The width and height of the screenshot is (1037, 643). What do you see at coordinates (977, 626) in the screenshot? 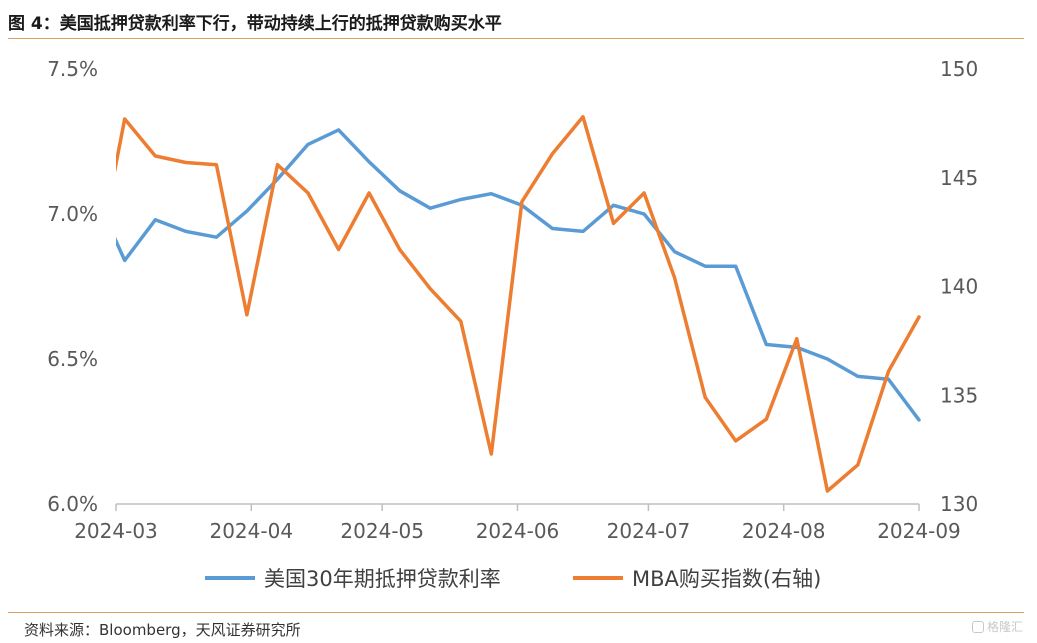
I see `watermark-logo-icon` at bounding box center [977, 626].